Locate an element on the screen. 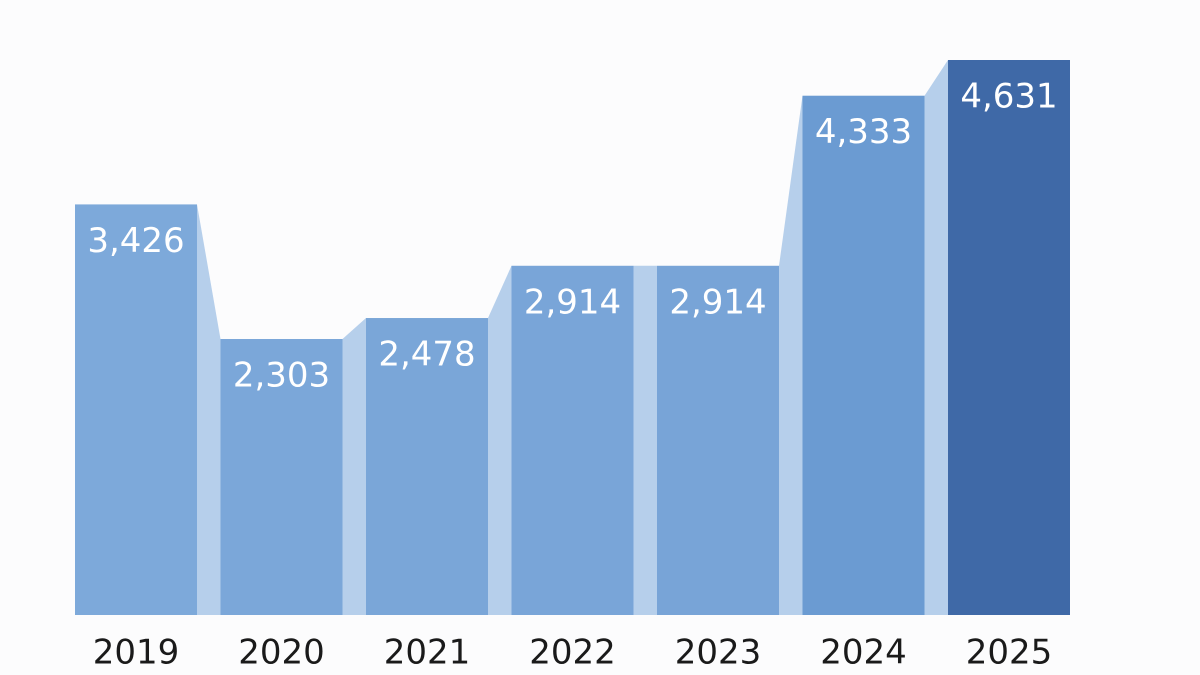 This screenshot has width=1200, height=675. value-label: 4,333 is located at coordinates (863, 132).